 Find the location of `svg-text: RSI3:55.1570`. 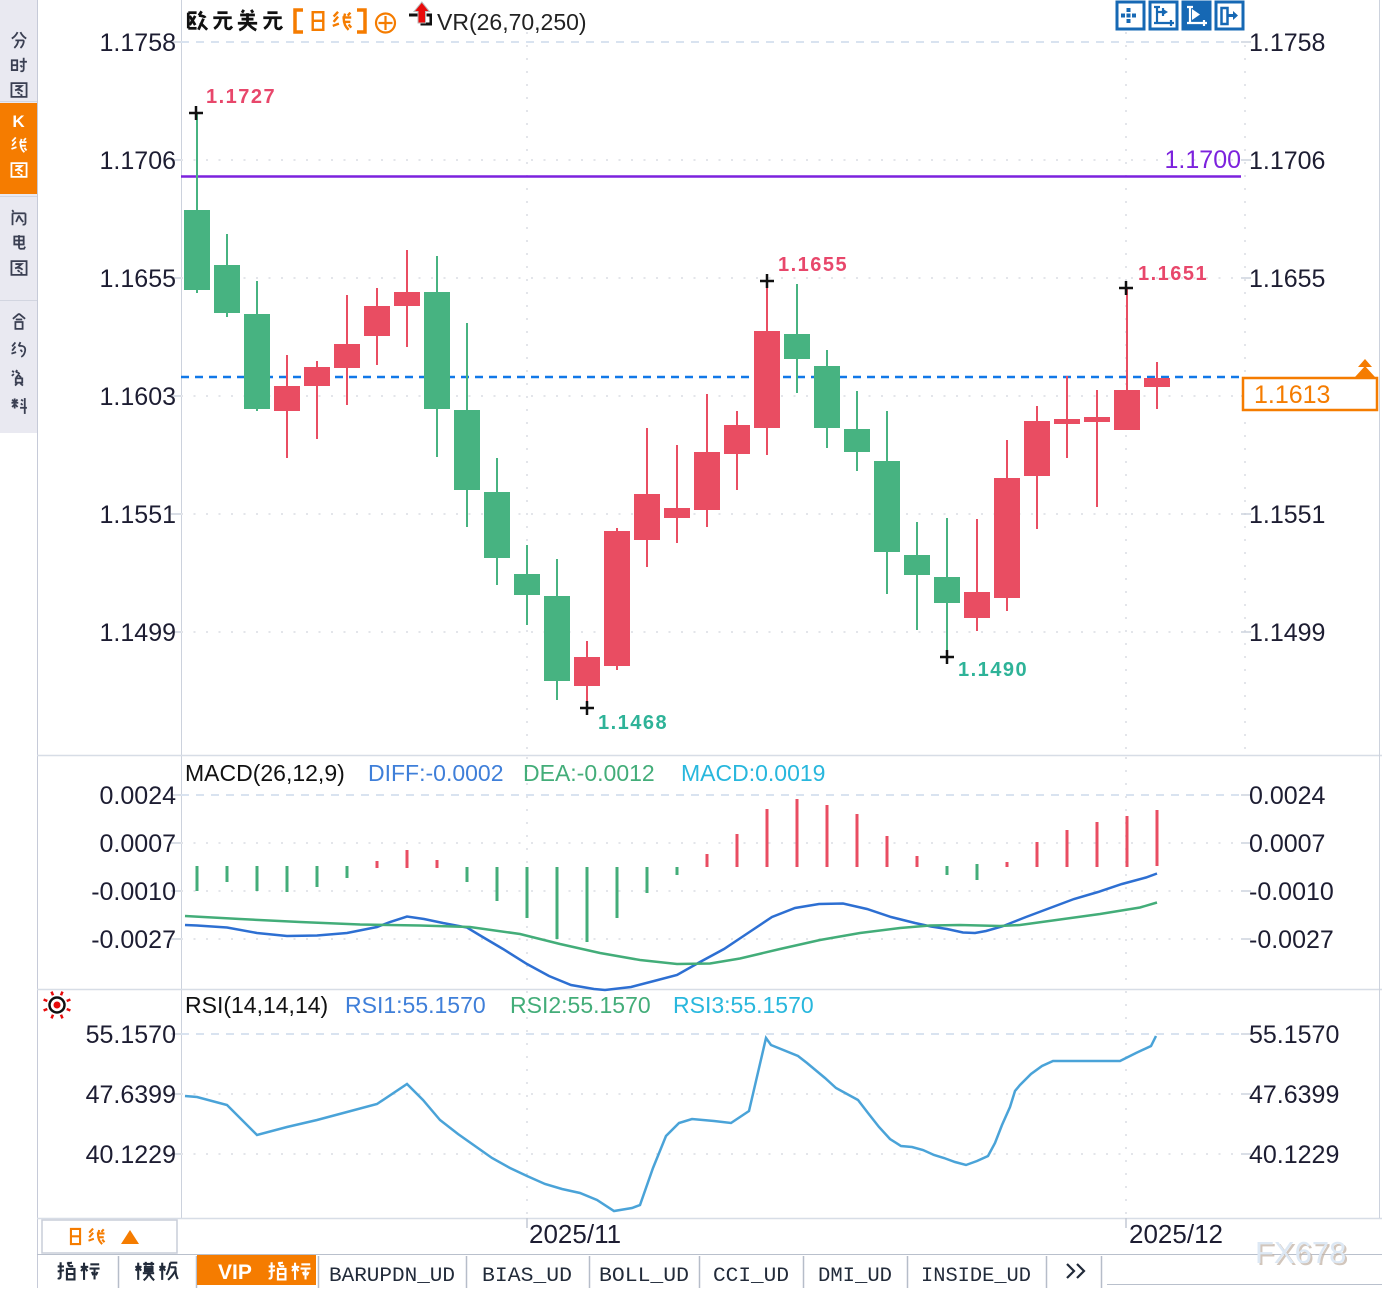

svg-text: RSI3:55.1570 is located at coordinates (743, 1005).